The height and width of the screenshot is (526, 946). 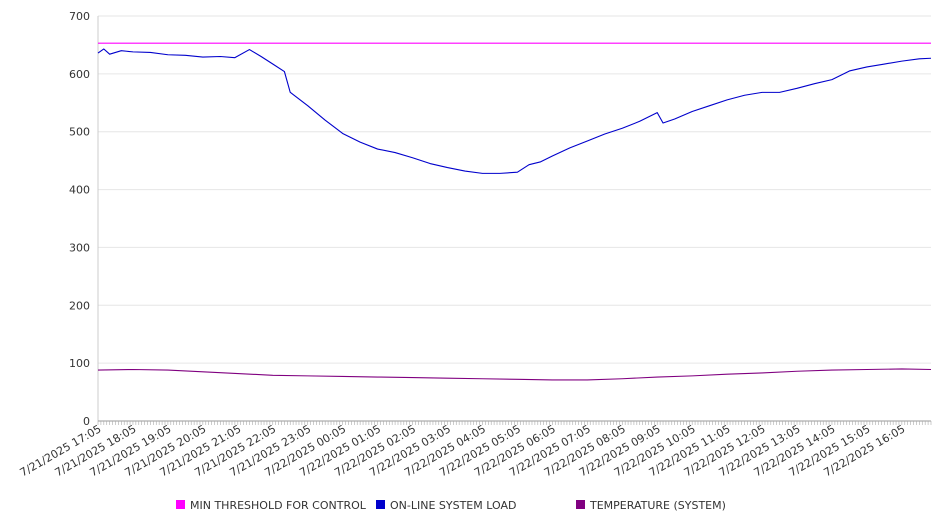 What do you see at coordinates (79, 190) in the screenshot?
I see `y-tick-label: 400` at bounding box center [79, 190].